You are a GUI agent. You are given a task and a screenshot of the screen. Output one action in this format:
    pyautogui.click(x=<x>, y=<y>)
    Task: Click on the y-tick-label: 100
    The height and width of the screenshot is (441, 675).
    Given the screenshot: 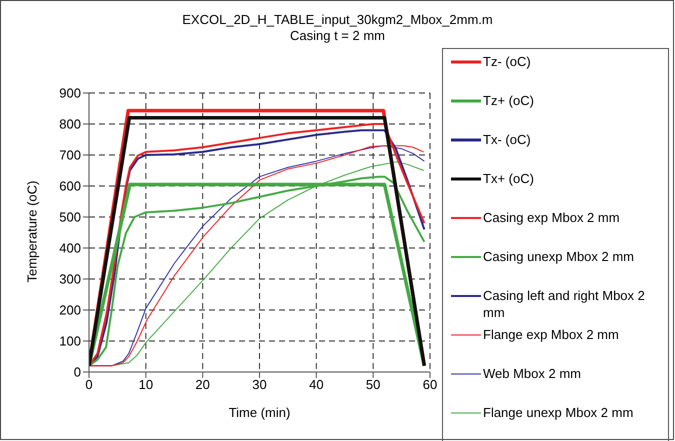 What is the action you would take?
    pyautogui.click(x=70, y=341)
    